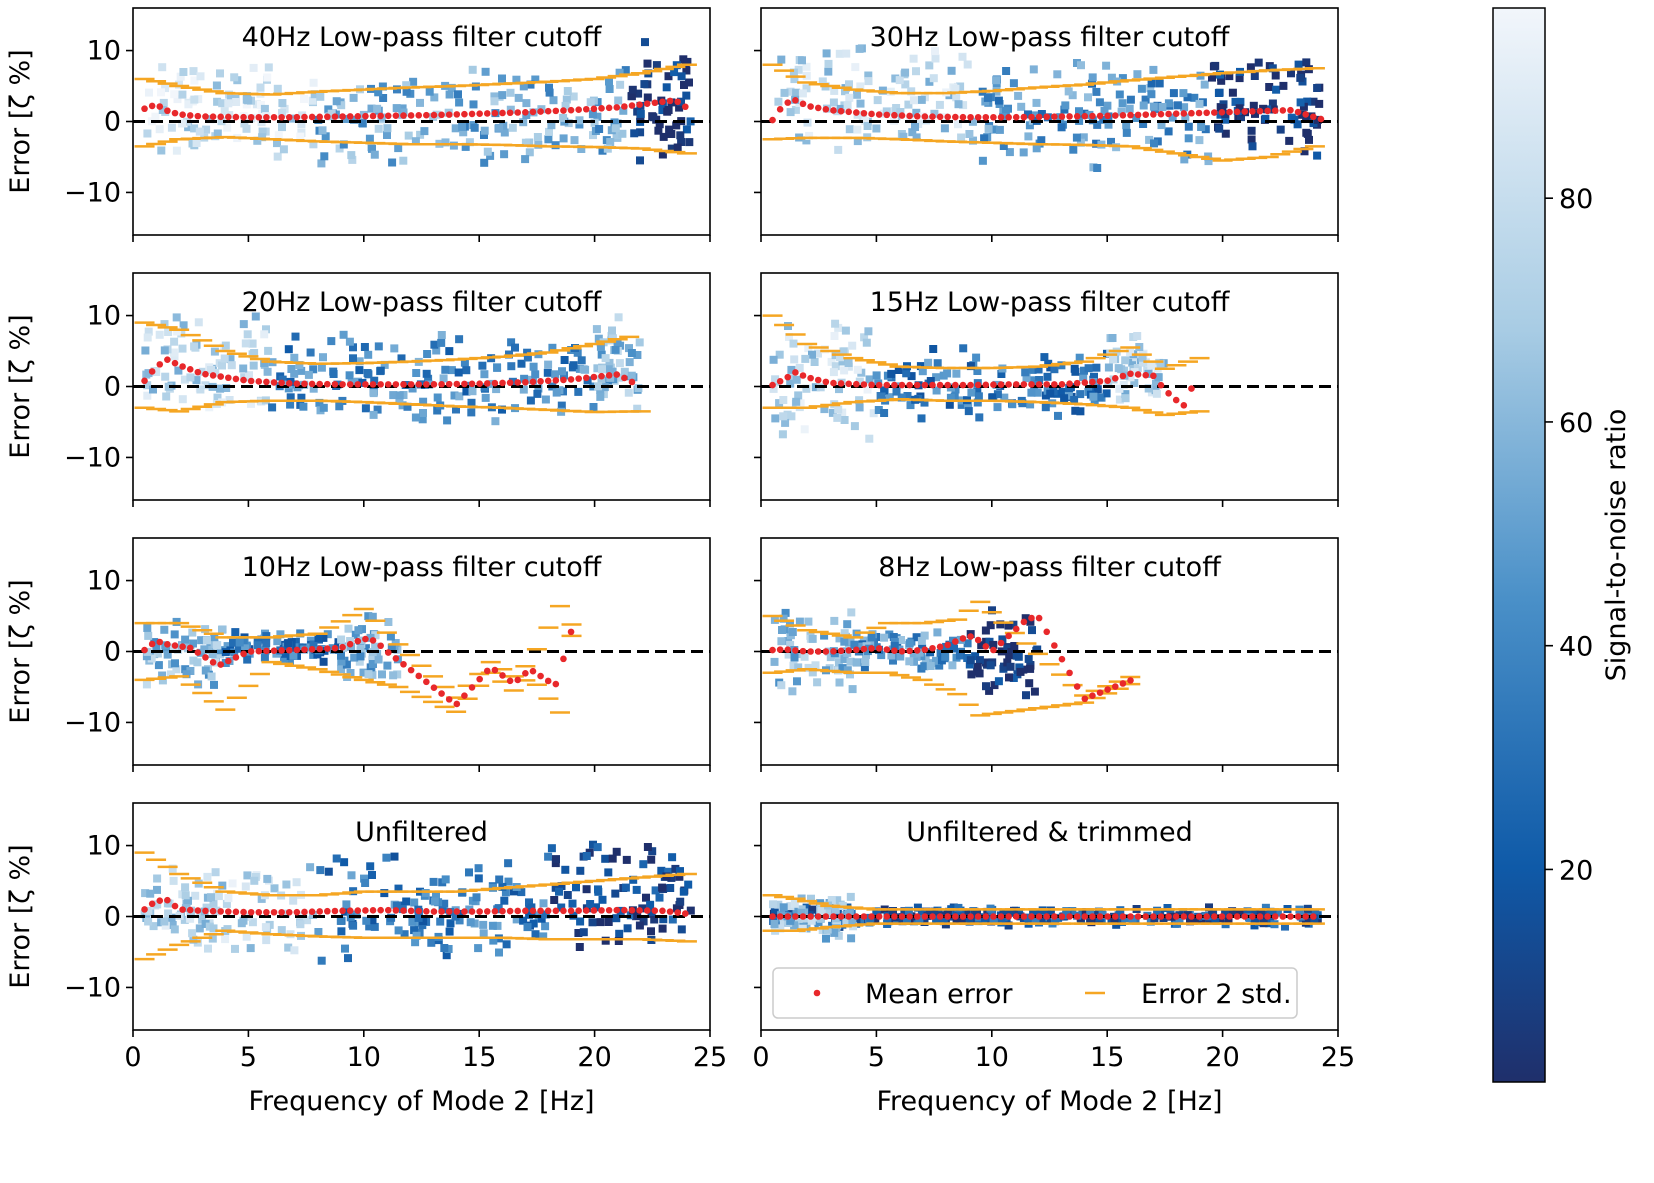 This screenshot has width=1654, height=1183. What do you see at coordinates (1035, 993) in the screenshot?
I see `legend-box` at bounding box center [1035, 993].